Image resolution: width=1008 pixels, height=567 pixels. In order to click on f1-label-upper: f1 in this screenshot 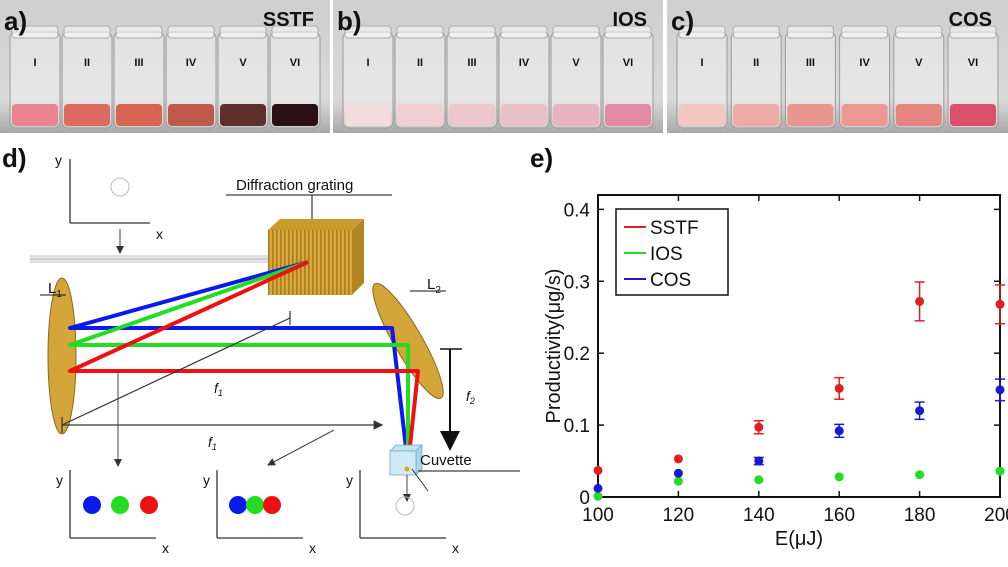, I will do `click(218, 389)`.